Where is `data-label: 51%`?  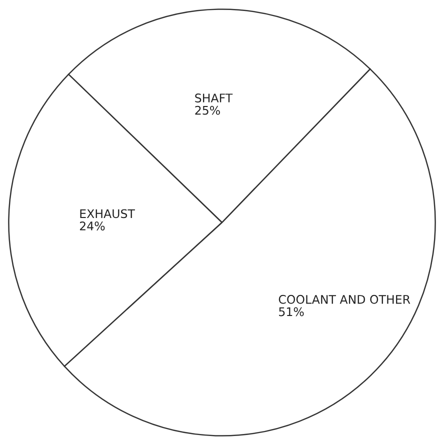 data-label: 51% is located at coordinates (291, 311).